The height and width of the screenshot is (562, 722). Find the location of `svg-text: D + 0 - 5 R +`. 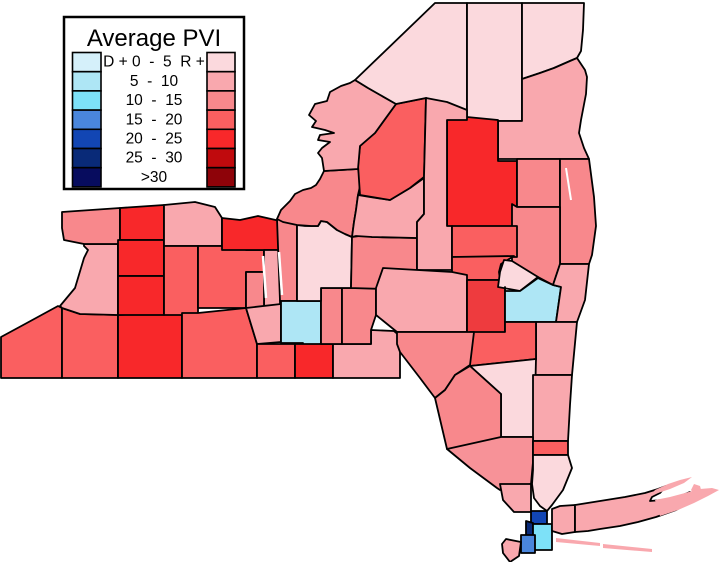

svg-text: D + 0 - 5 R + is located at coordinates (154, 62).